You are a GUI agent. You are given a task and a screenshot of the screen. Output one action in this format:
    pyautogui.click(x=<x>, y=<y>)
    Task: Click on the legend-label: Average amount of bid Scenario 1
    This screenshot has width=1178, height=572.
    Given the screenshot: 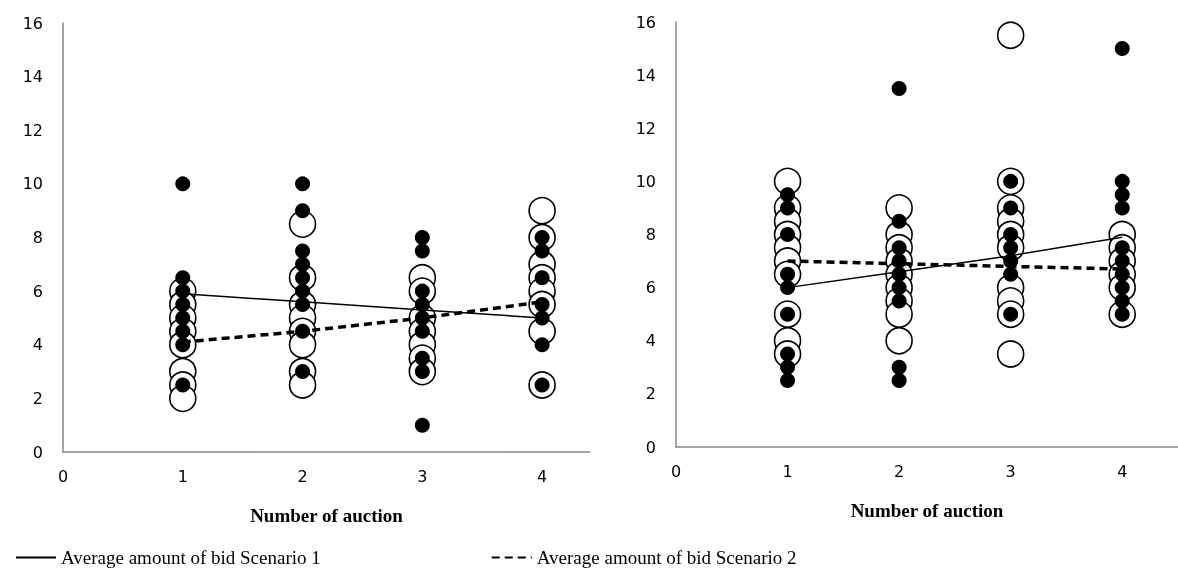 What is the action you would take?
    pyautogui.click(x=191, y=557)
    